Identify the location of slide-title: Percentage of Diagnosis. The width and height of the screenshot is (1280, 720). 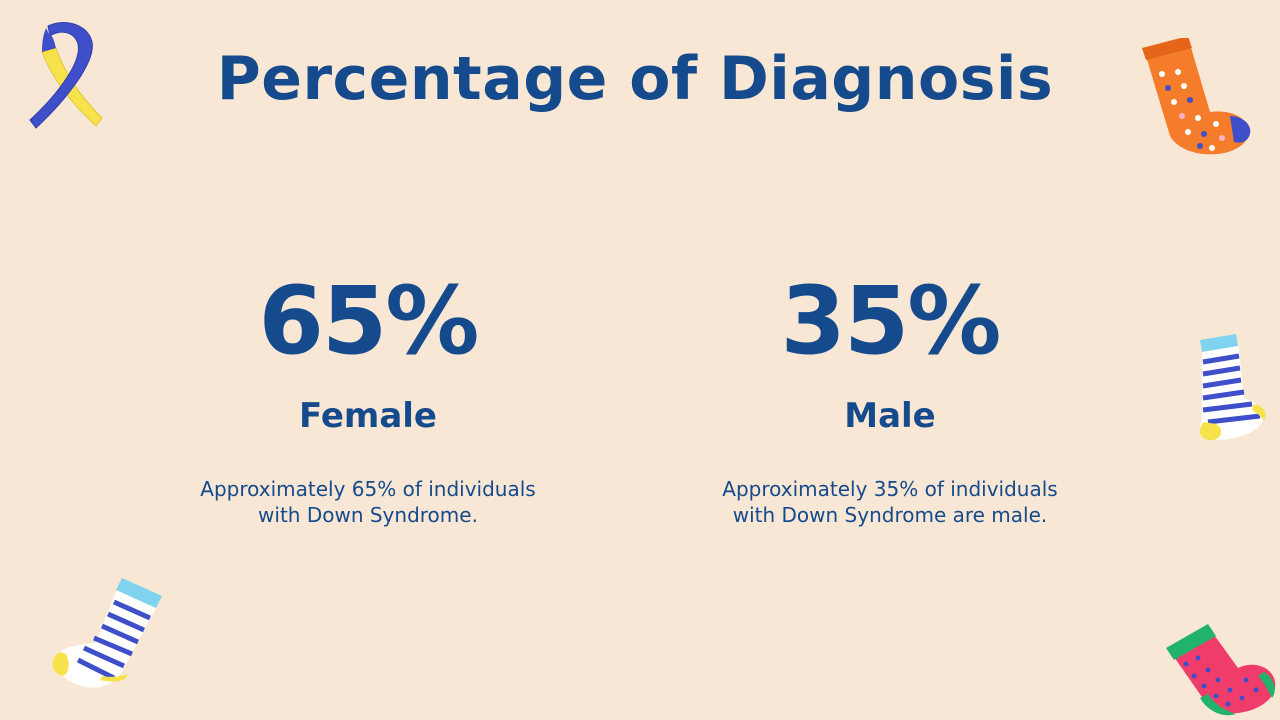
(635, 79).